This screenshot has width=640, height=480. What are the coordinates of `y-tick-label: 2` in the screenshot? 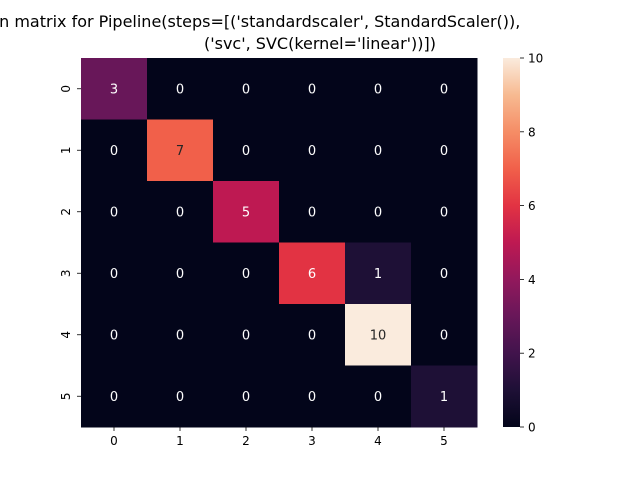 It's located at (66, 212).